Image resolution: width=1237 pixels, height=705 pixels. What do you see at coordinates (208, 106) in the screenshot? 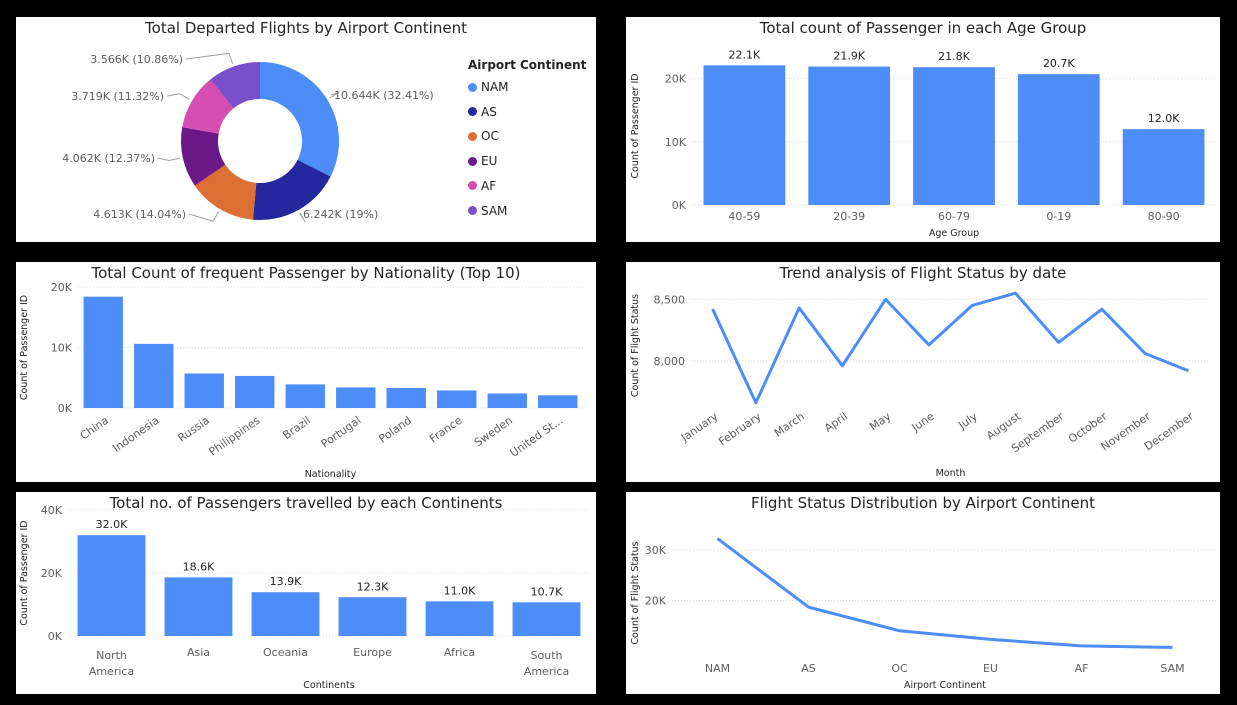
I see `donut-slice-af` at bounding box center [208, 106].